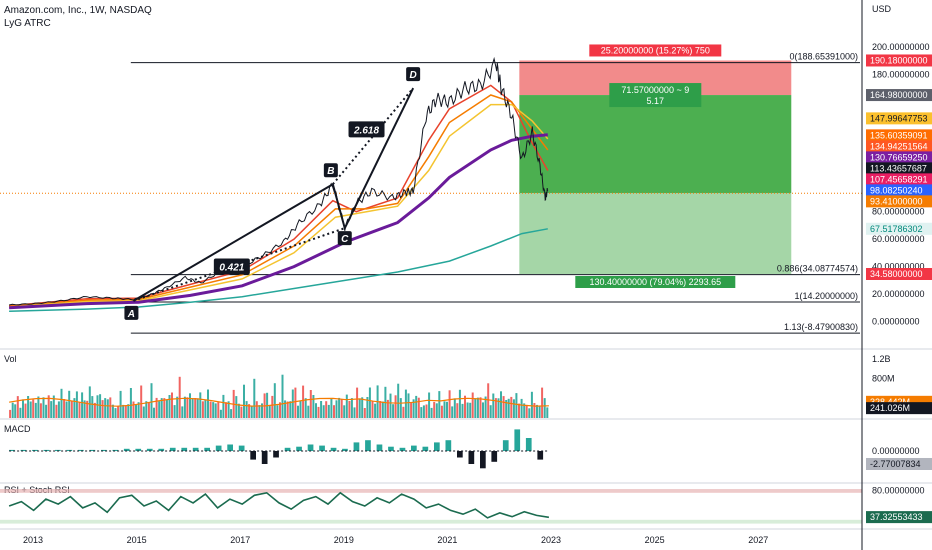 This screenshot has width=932, height=550. What do you see at coordinates (413, 75) in the screenshot?
I see `pattern-point-label: D` at bounding box center [413, 75].